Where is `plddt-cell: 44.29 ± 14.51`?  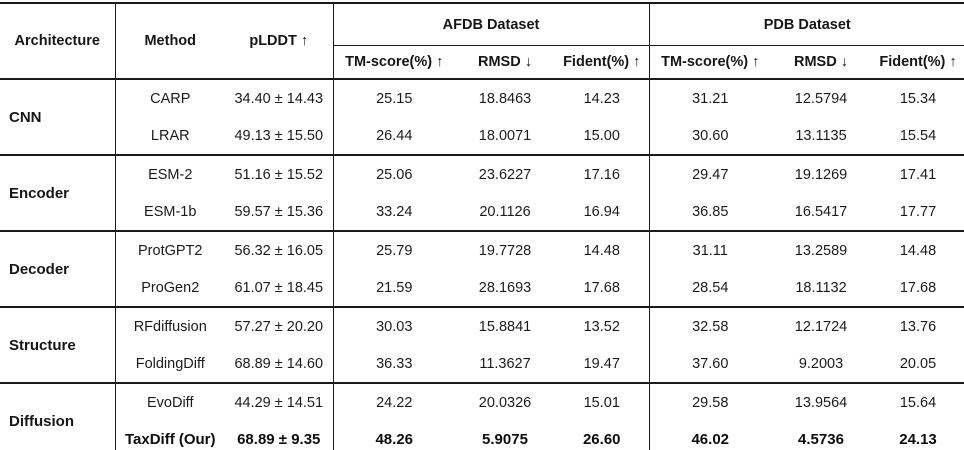
plddt-cell: 44.29 ± 14.51 is located at coordinates (279, 401).